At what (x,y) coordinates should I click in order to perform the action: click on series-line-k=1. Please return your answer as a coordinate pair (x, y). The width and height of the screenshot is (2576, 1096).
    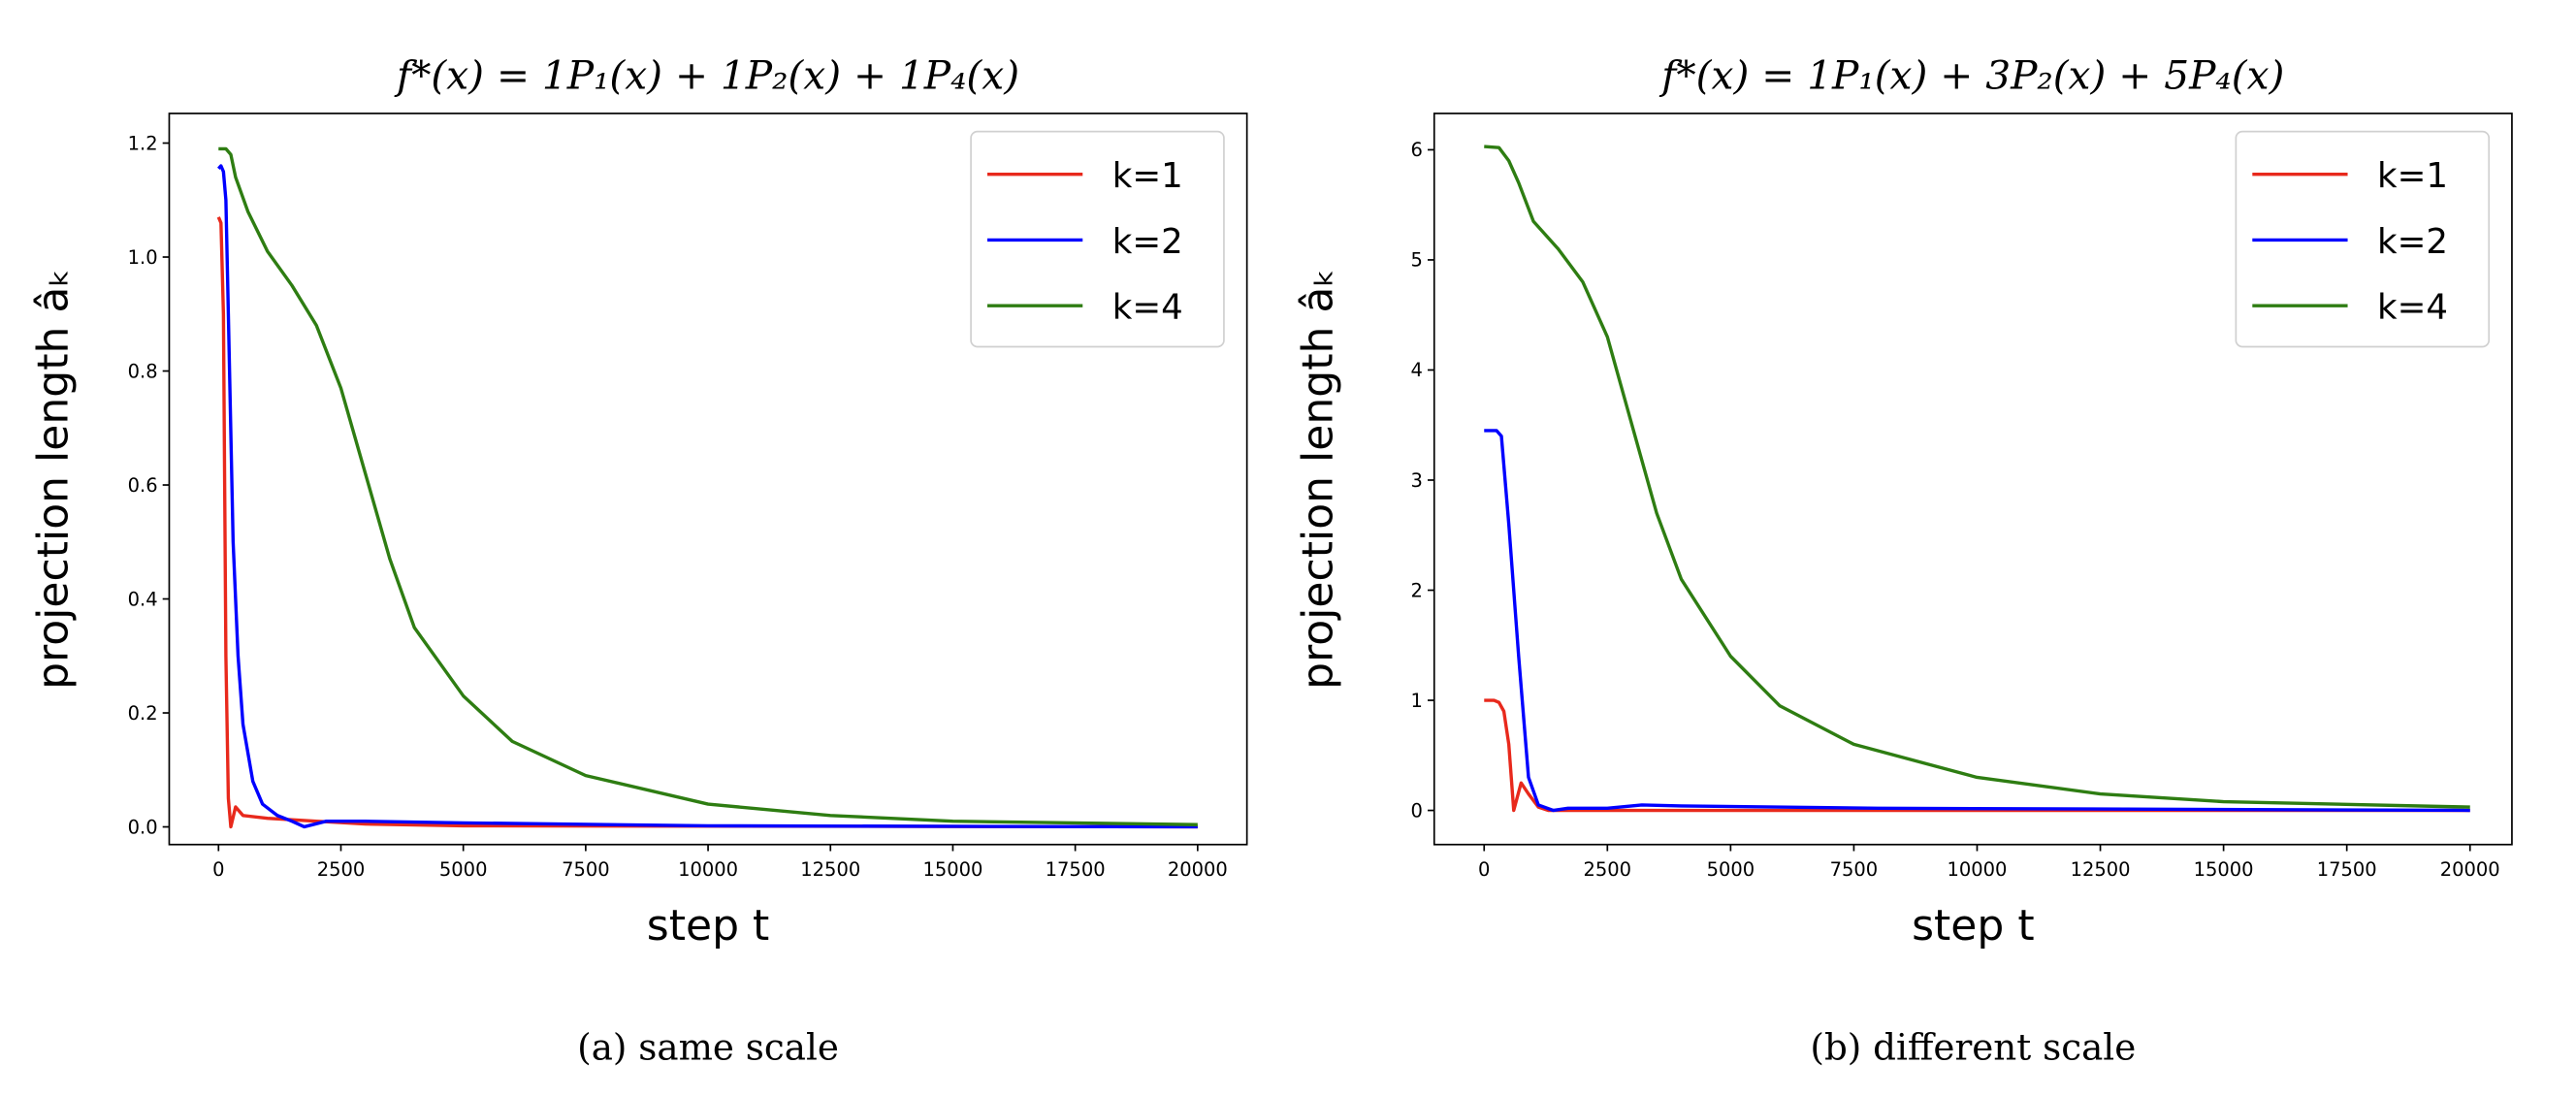
    Looking at the image, I should click on (1977, 756).